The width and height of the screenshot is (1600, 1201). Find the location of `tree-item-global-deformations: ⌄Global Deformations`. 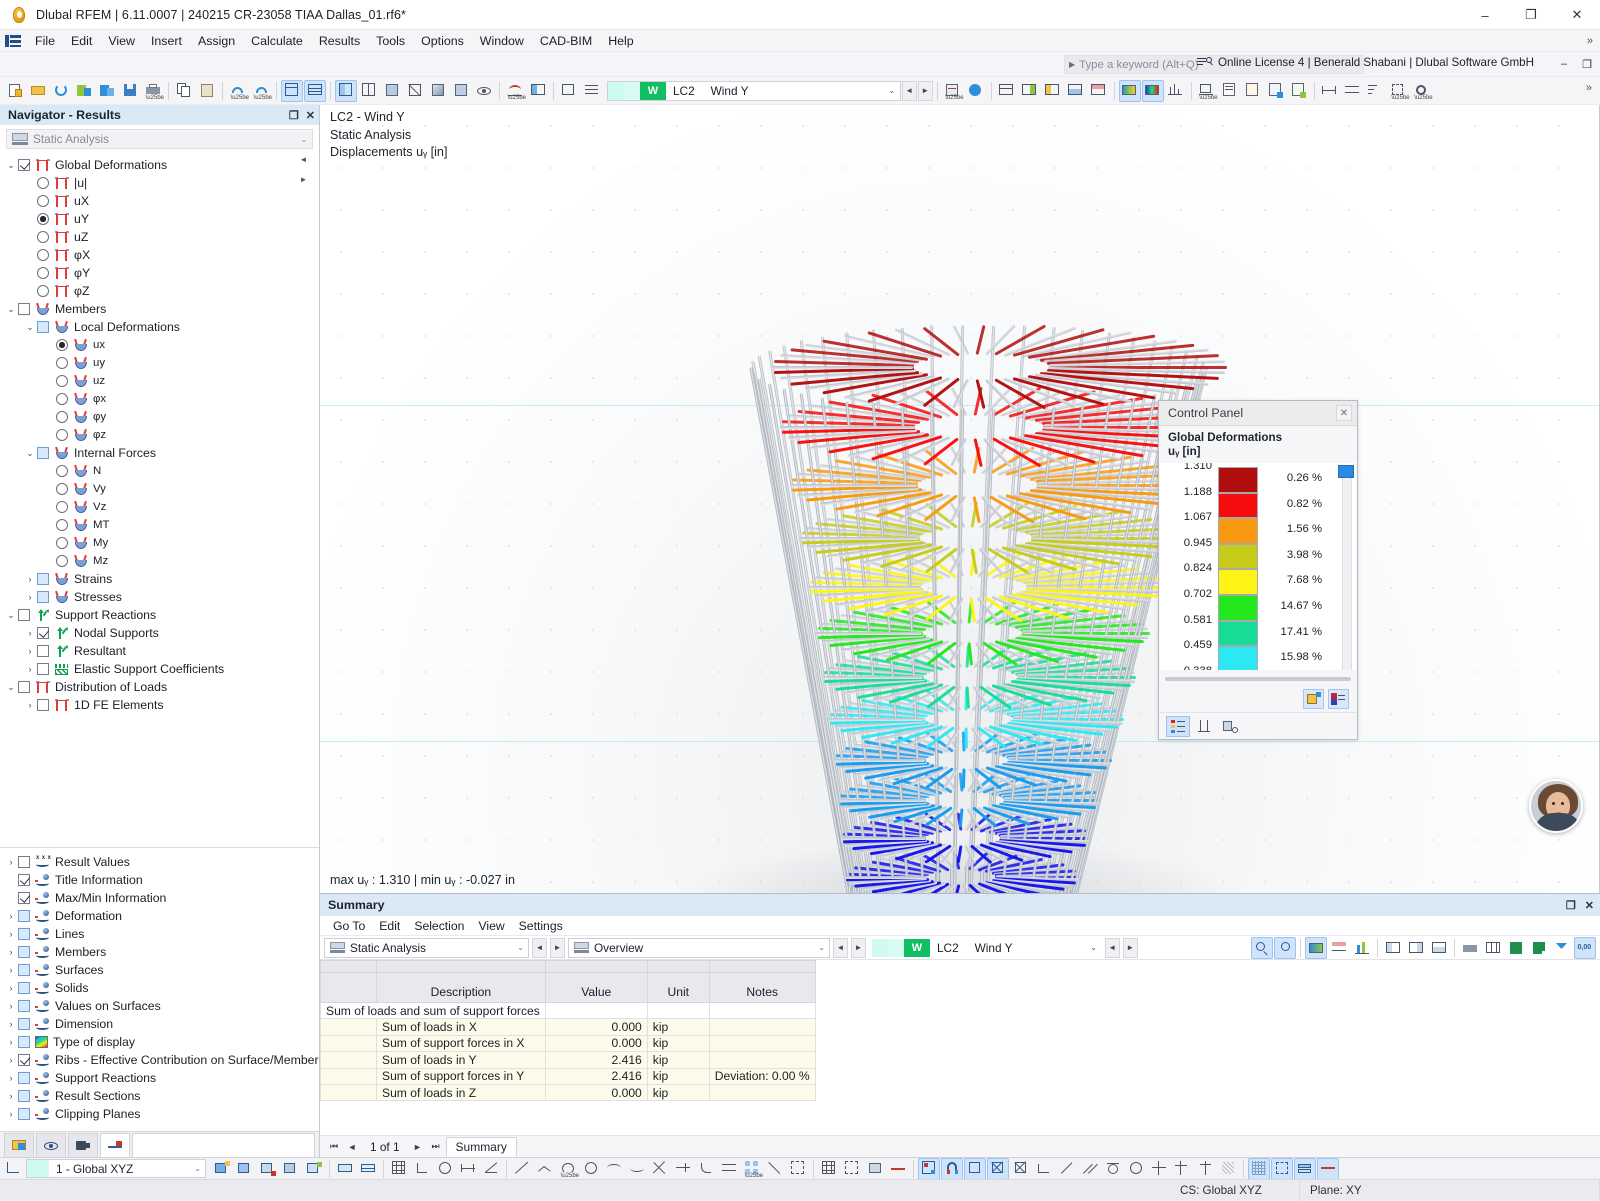

tree-item-global-deformations: ⌄Global Deformations is located at coordinates (159, 165).